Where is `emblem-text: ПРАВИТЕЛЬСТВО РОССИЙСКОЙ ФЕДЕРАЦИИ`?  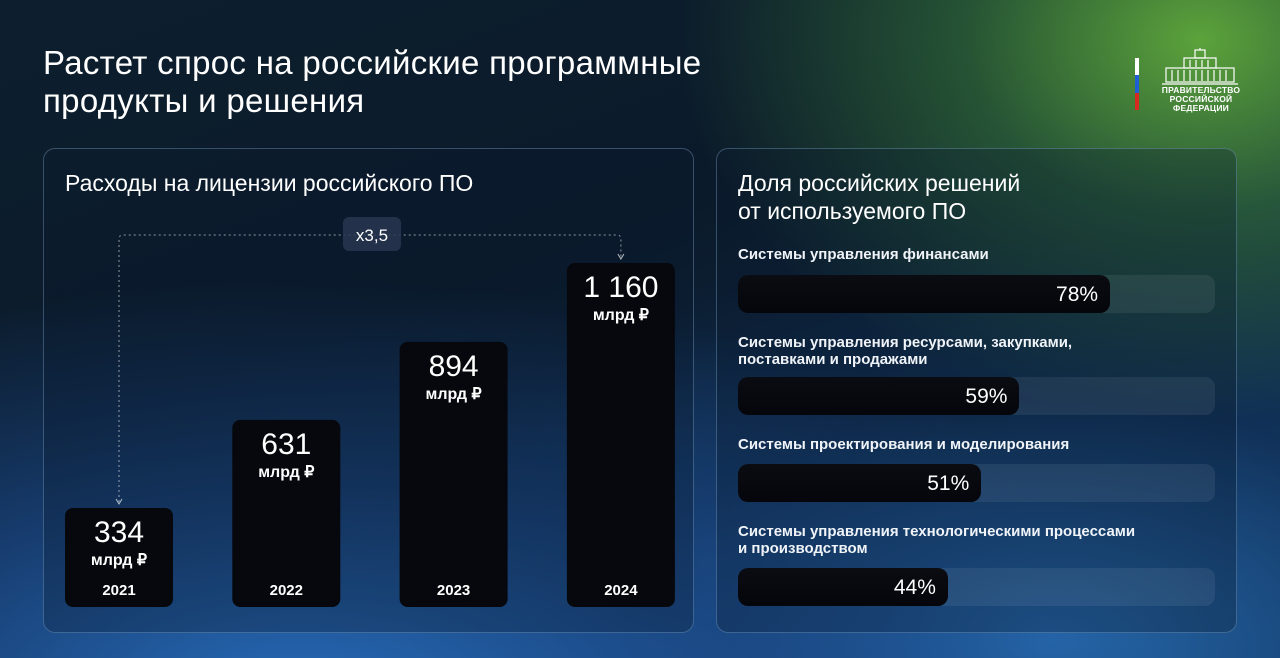 emblem-text: ПРАВИТЕЛЬСТВО РОССИЙСКОЙ ФЕДЕРАЦИИ is located at coordinates (1201, 99).